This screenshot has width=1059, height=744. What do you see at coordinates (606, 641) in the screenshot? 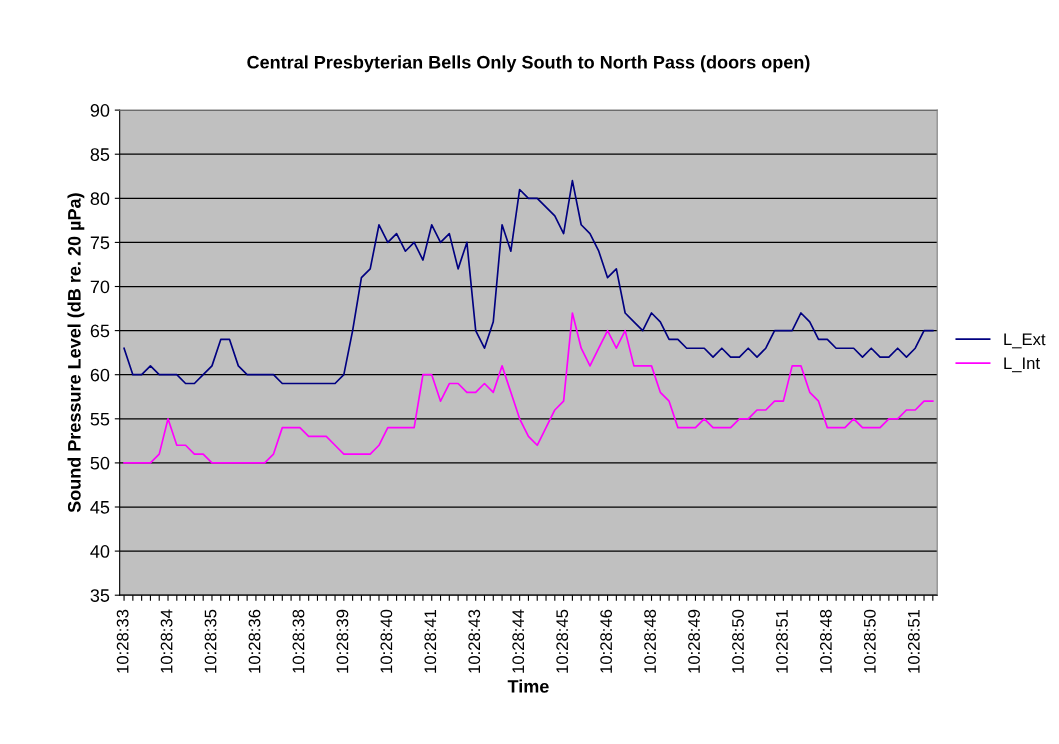
I see `x-tick-label: 10:28:46` at bounding box center [606, 641].